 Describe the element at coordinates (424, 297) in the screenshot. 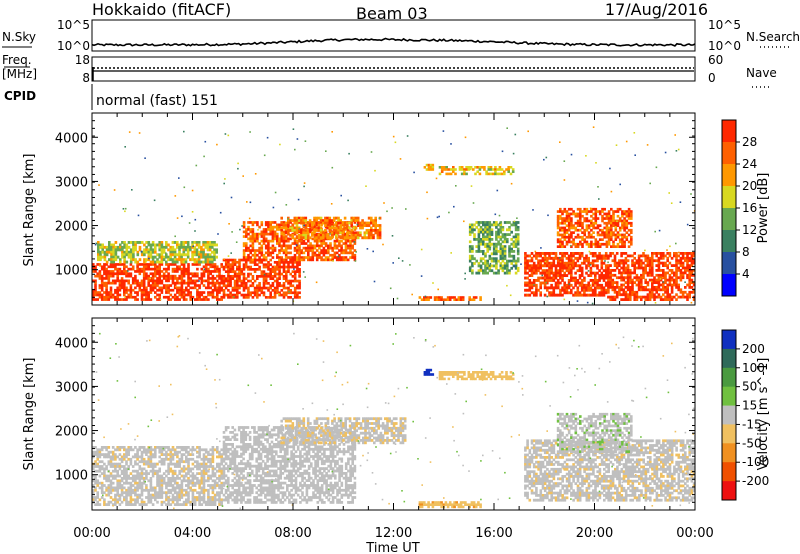

I see `power-cell-r5` at that location.